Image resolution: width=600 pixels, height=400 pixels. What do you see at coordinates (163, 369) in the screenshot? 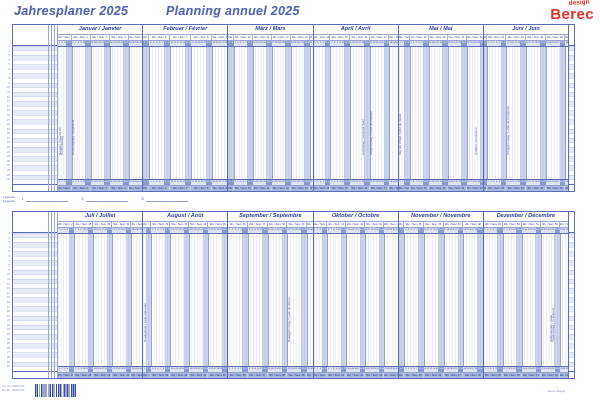
I see `day-cell: 8` at bounding box center [163, 369].